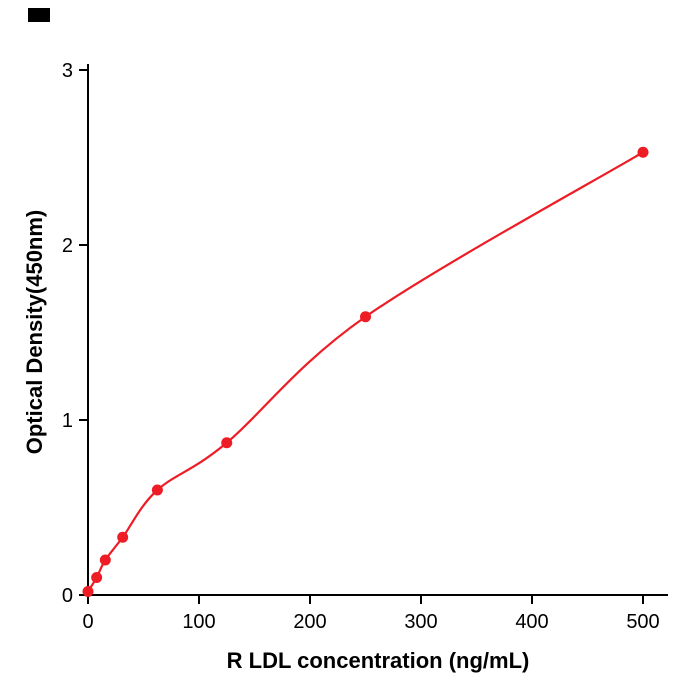 The width and height of the screenshot is (700, 700). What do you see at coordinates (531, 622) in the screenshot?
I see `x-tick-label: 400` at bounding box center [531, 622].